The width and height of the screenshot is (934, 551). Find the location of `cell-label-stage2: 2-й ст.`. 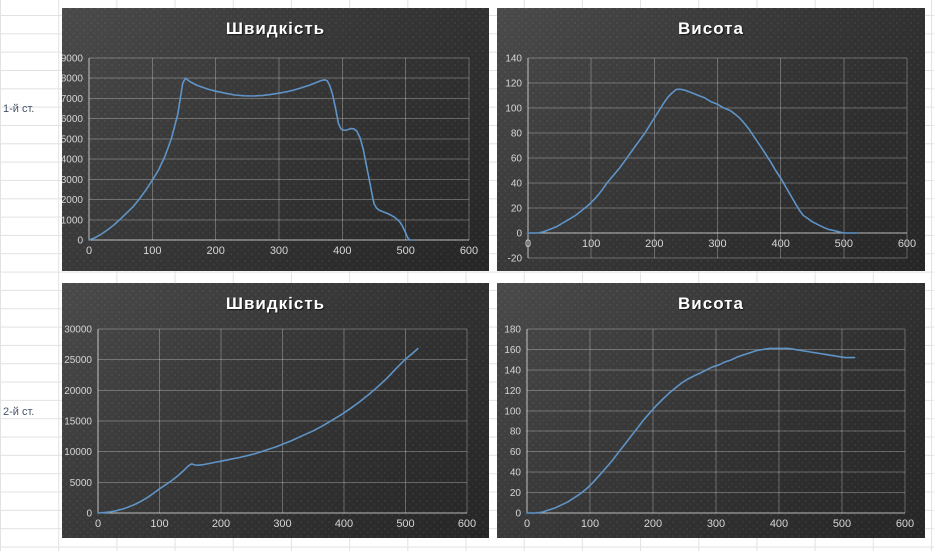

cell-label-stage2: 2-й ст. is located at coordinates (19, 412).